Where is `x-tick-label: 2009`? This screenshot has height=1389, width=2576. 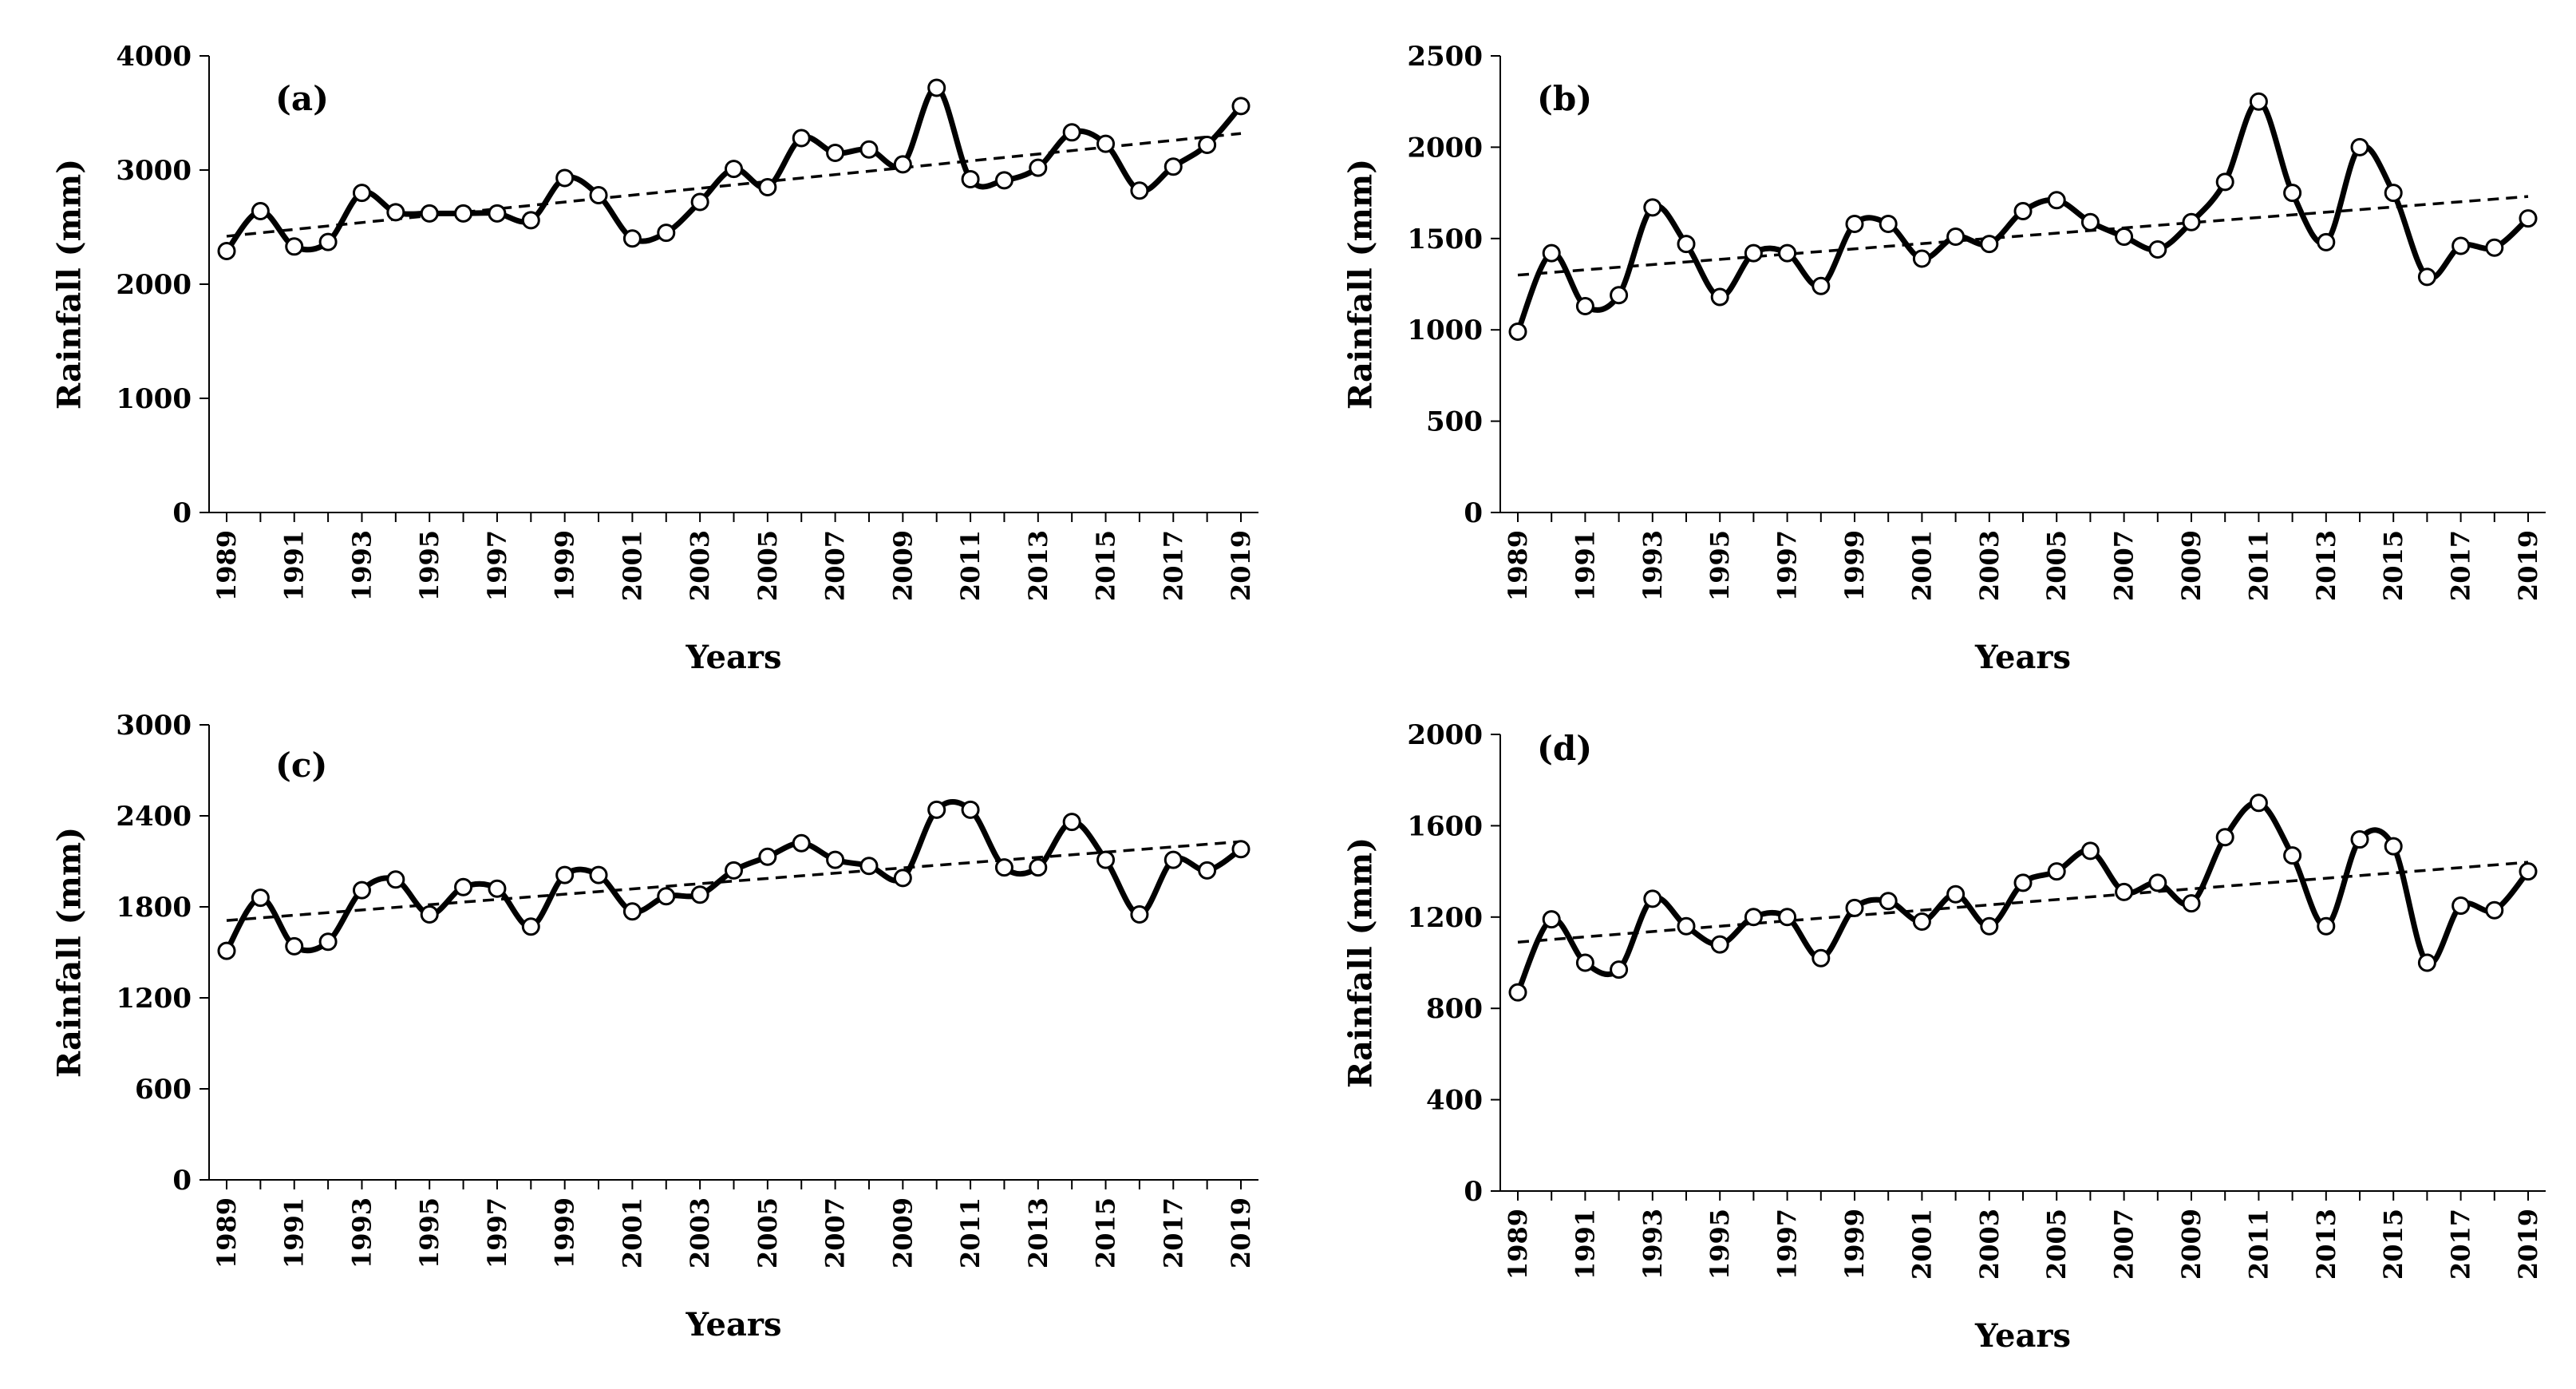 x-tick-label: 2009 is located at coordinates (2191, 565).